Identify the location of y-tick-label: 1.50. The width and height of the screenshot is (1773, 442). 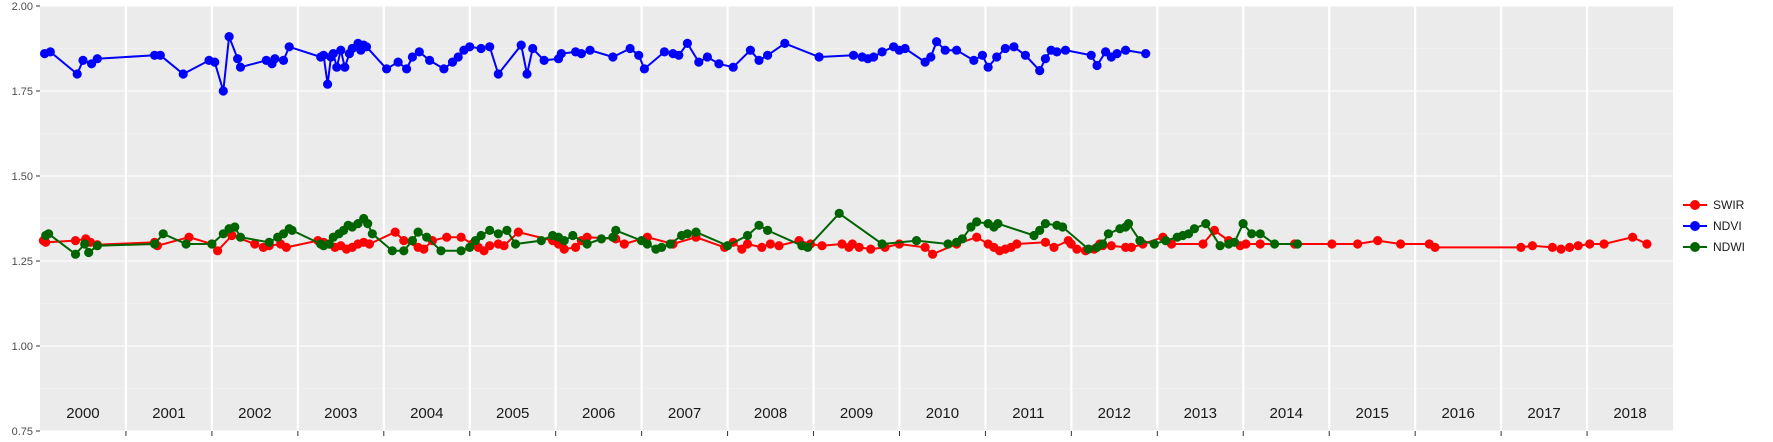
(22, 177).